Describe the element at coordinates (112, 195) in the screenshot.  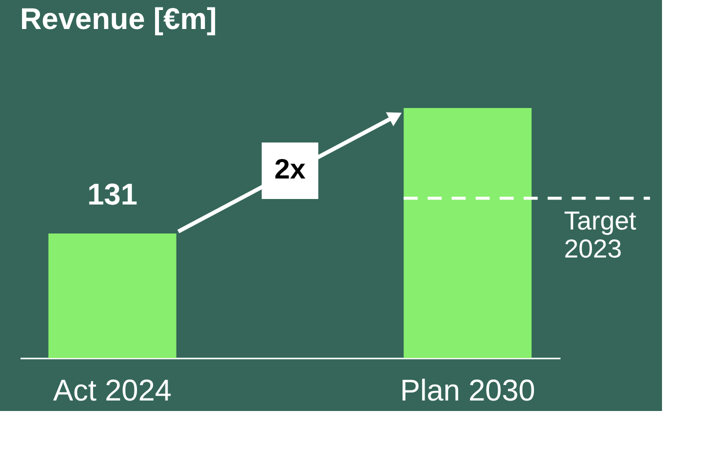
I see `data-label: 131` at that location.